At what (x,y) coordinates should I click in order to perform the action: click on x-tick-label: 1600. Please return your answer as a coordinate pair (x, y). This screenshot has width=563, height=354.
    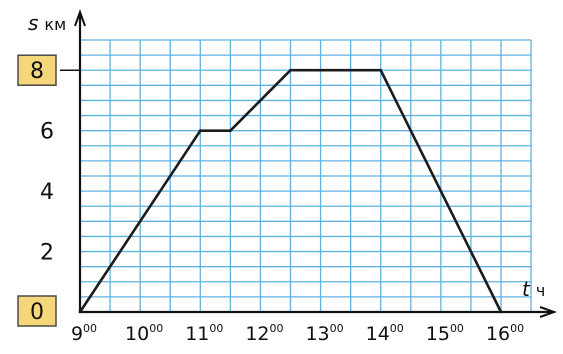
    Looking at the image, I should click on (505, 333).